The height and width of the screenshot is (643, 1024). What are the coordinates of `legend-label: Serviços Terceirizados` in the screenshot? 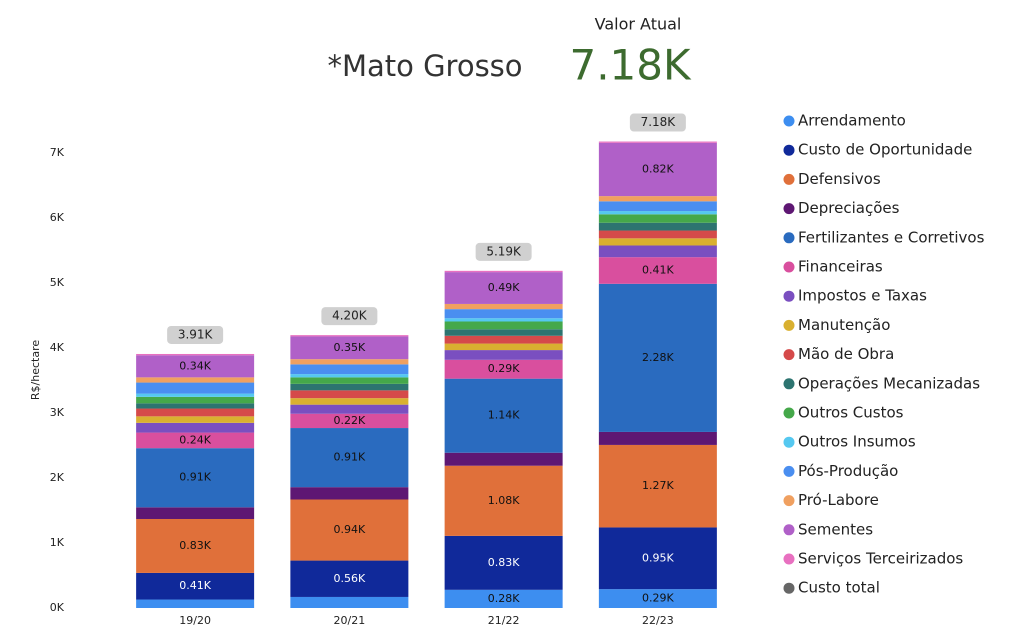 It's located at (880, 559).